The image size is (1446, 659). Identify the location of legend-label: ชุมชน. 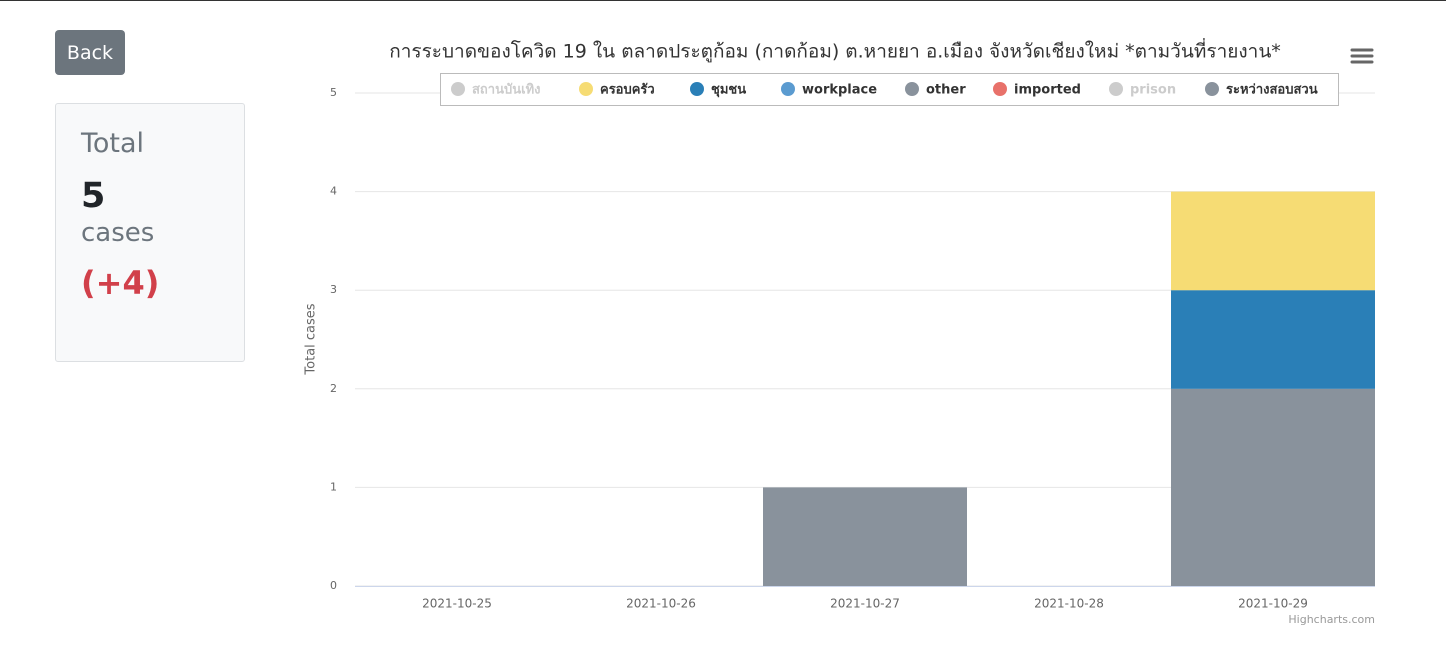
(728, 90).